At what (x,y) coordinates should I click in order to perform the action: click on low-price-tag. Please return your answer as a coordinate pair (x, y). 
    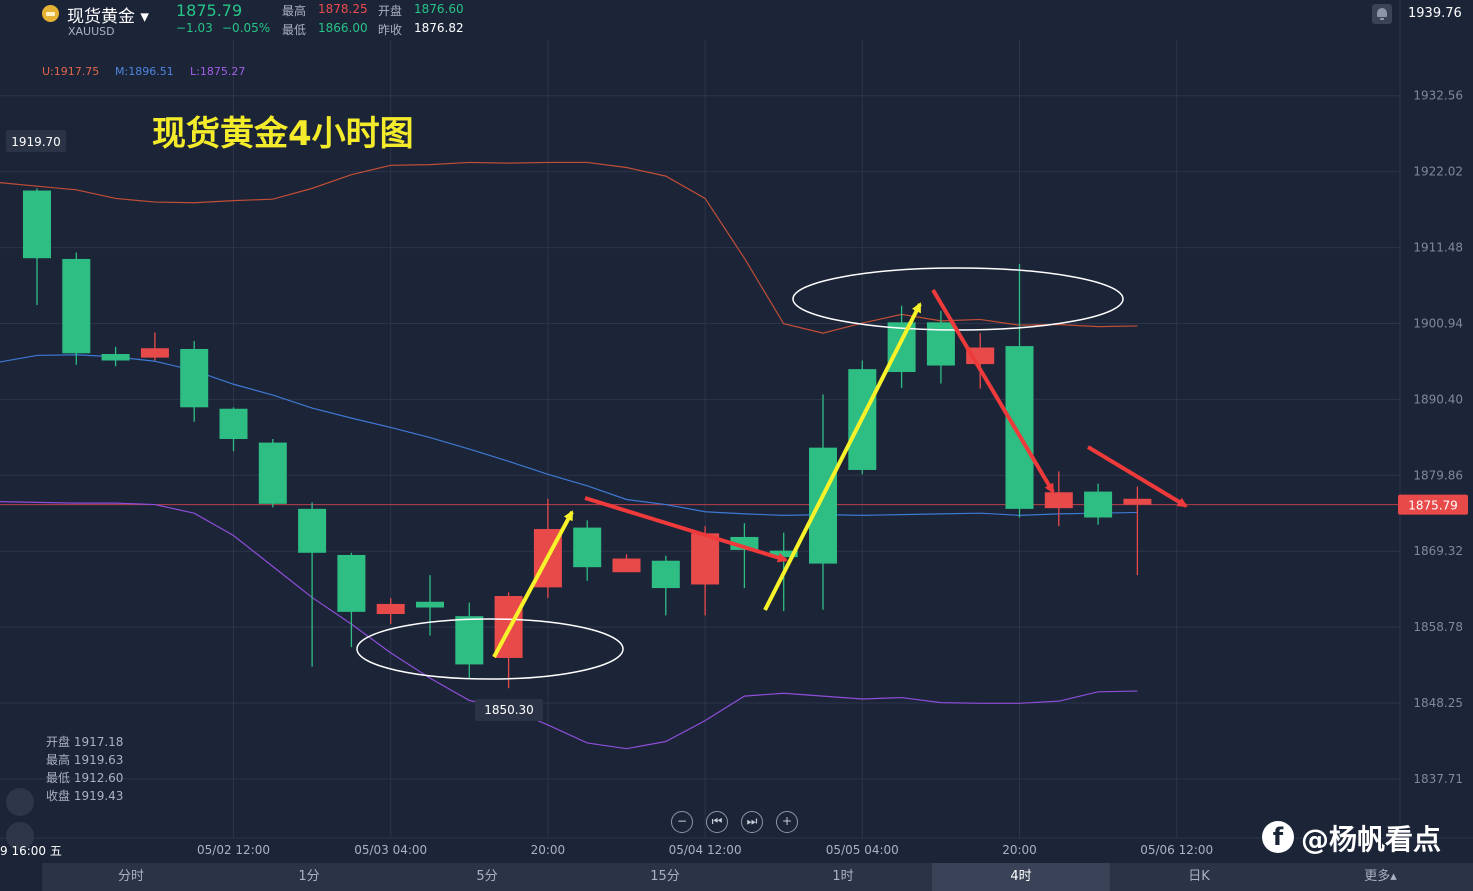
    Looking at the image, I should click on (509, 710).